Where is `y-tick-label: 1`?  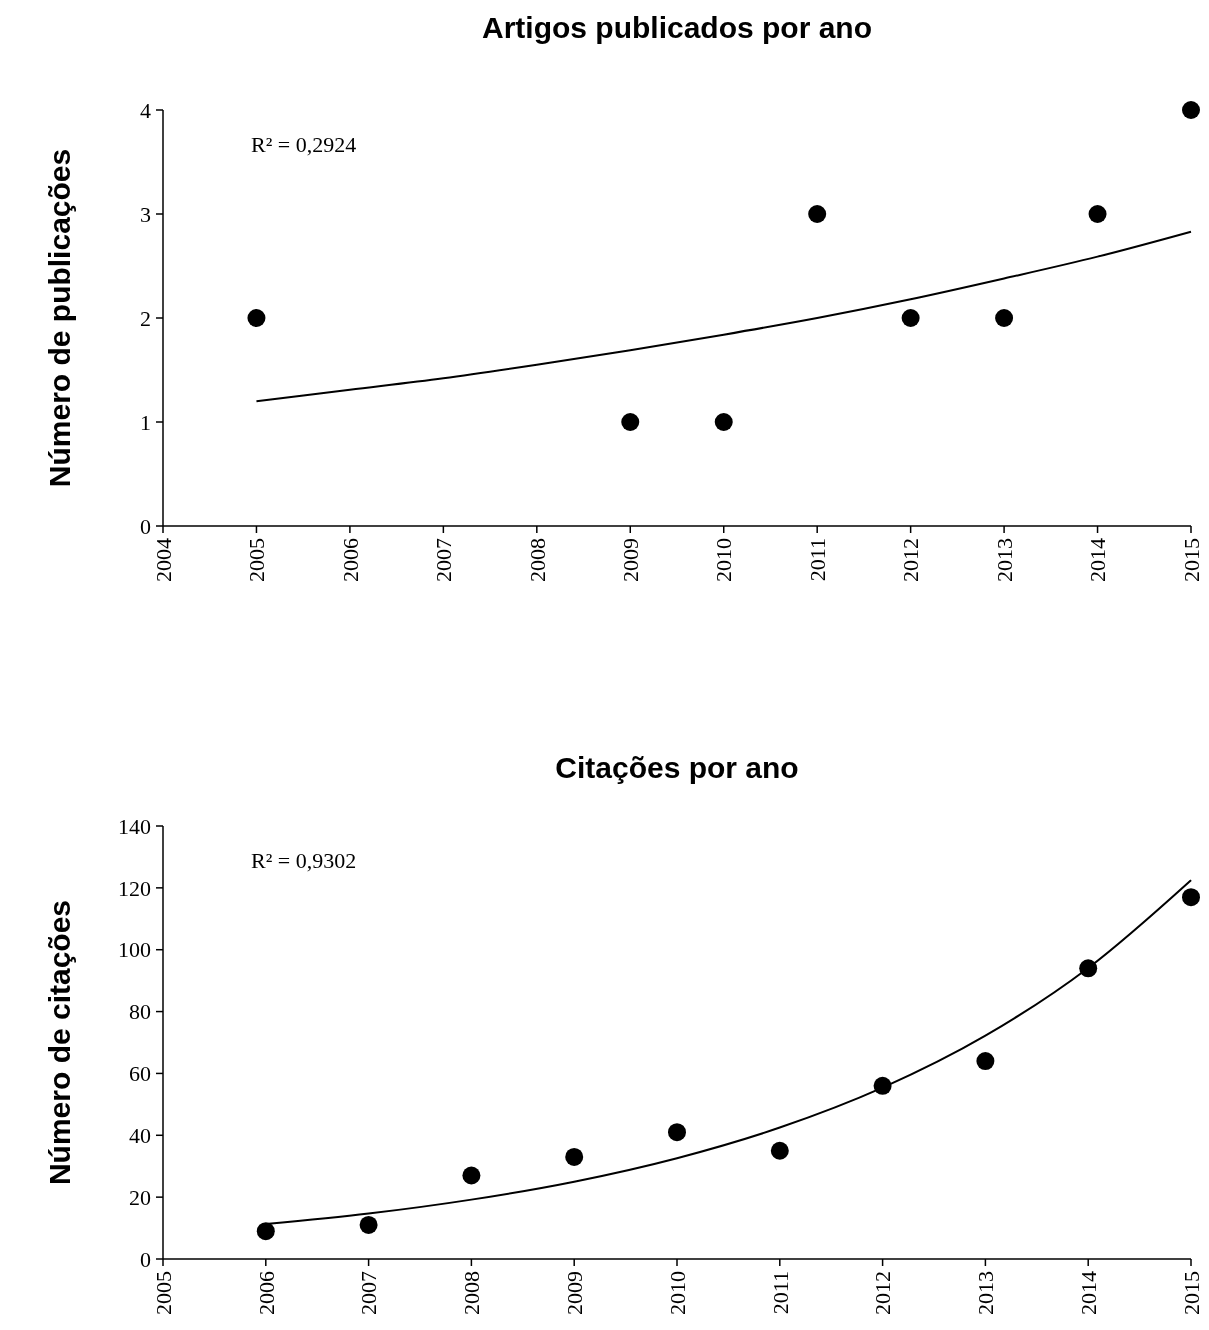
y-tick-label: 1 is located at coordinates (145, 422).